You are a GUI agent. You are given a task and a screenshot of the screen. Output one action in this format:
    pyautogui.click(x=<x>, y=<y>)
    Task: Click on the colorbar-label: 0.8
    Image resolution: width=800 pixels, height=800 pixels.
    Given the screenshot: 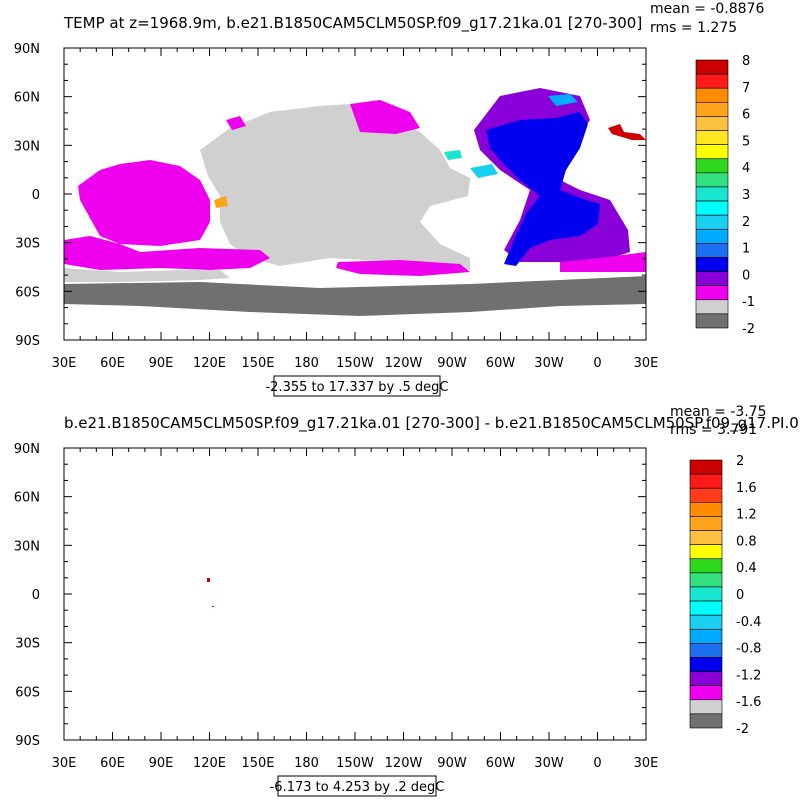 What is the action you would take?
    pyautogui.click(x=746, y=541)
    